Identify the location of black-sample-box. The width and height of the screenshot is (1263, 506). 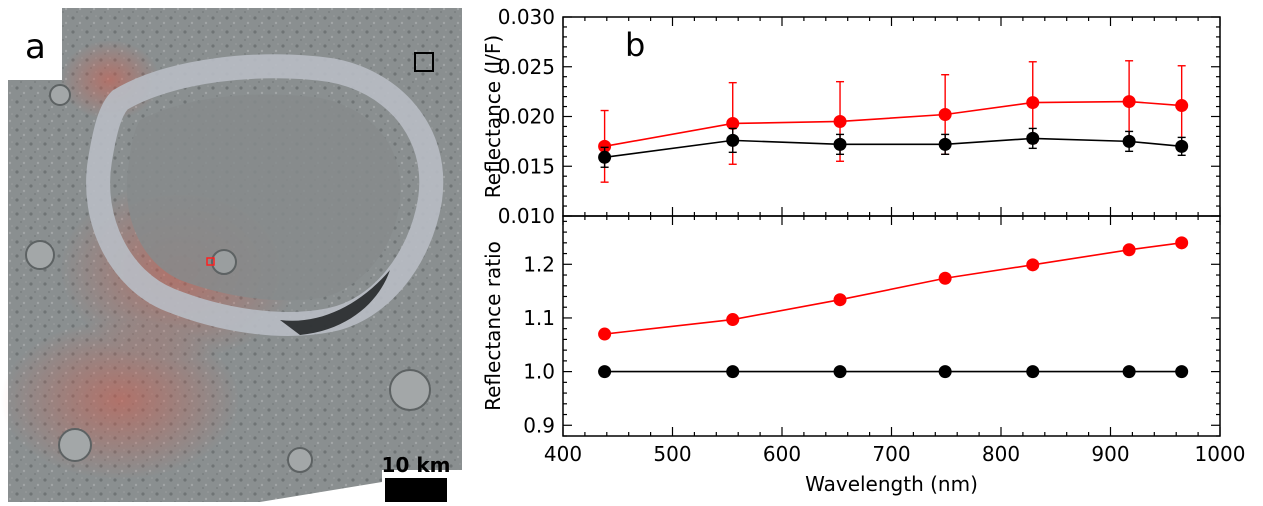
(424, 62).